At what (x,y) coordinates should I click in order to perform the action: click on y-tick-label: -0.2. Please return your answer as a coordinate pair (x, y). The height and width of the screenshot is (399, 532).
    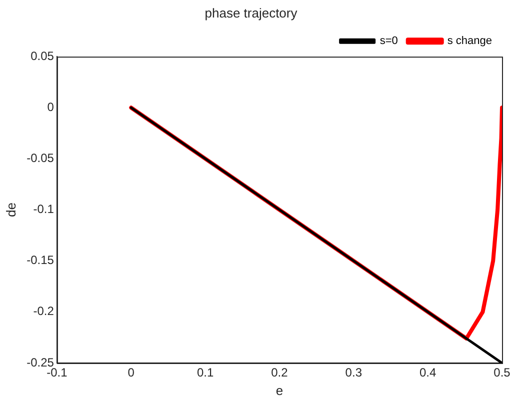
    Looking at the image, I should click on (43, 311).